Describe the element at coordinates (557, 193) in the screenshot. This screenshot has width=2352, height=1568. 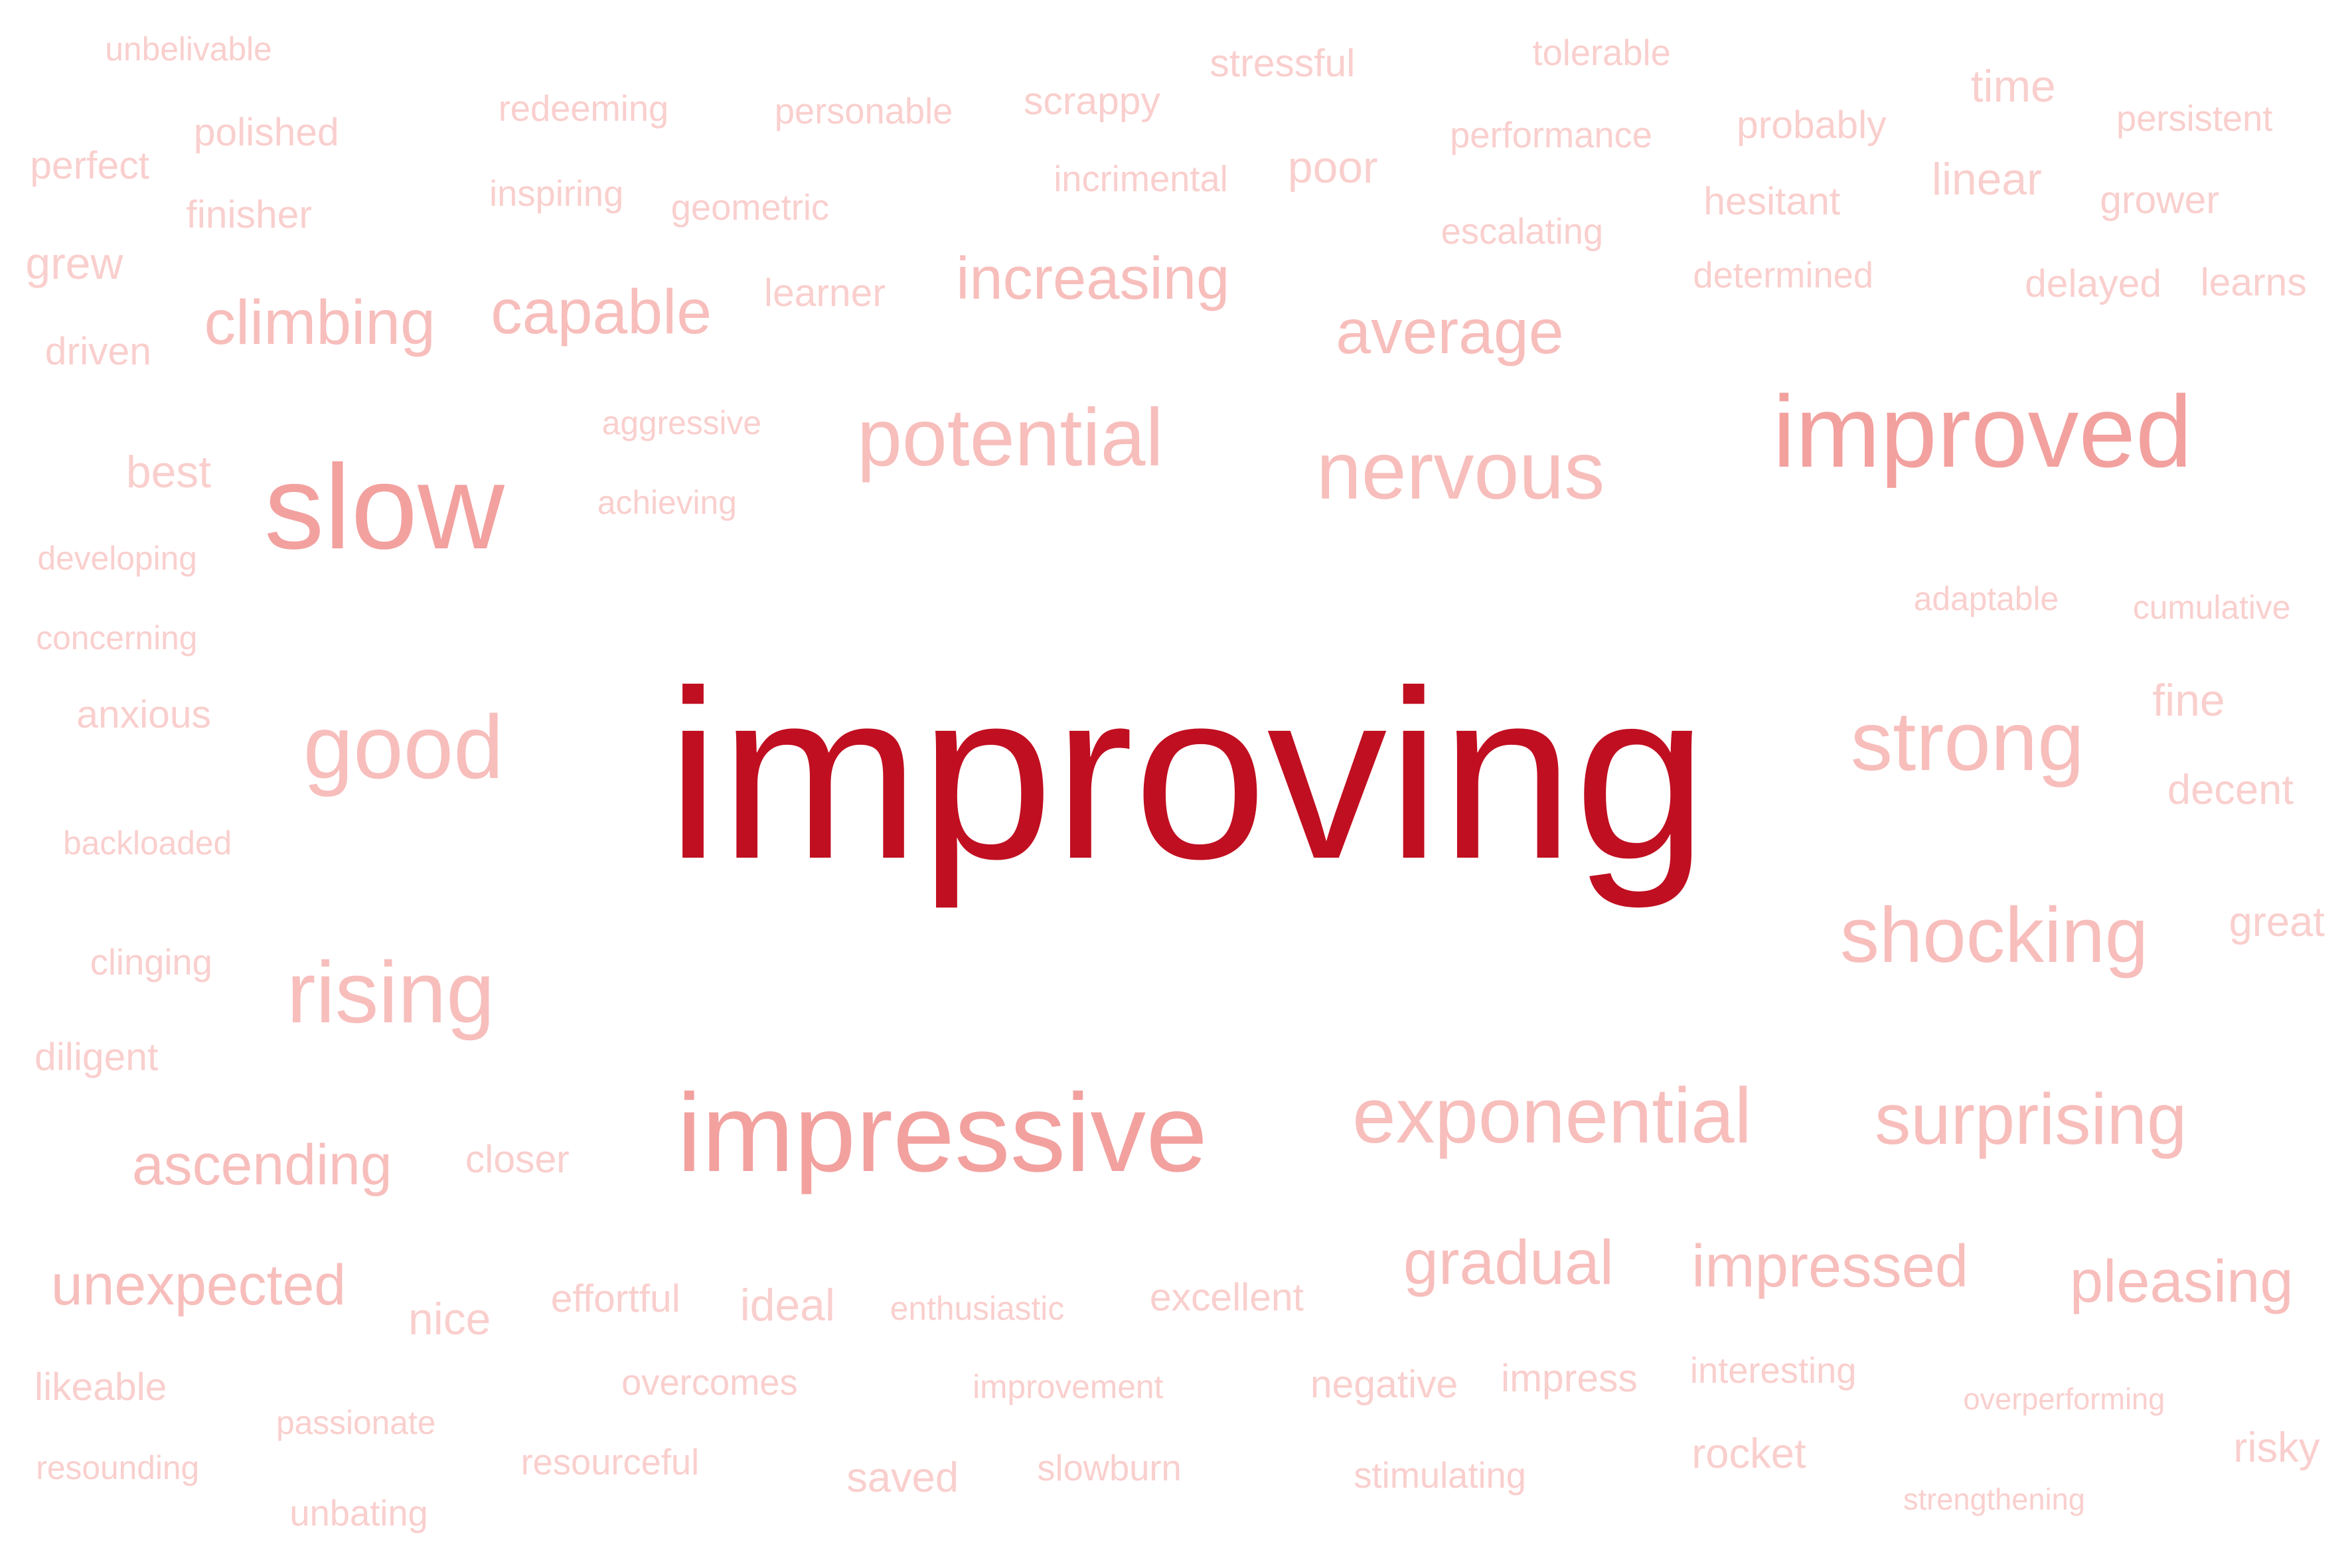
I see `word-inspiring: inspiring` at that location.